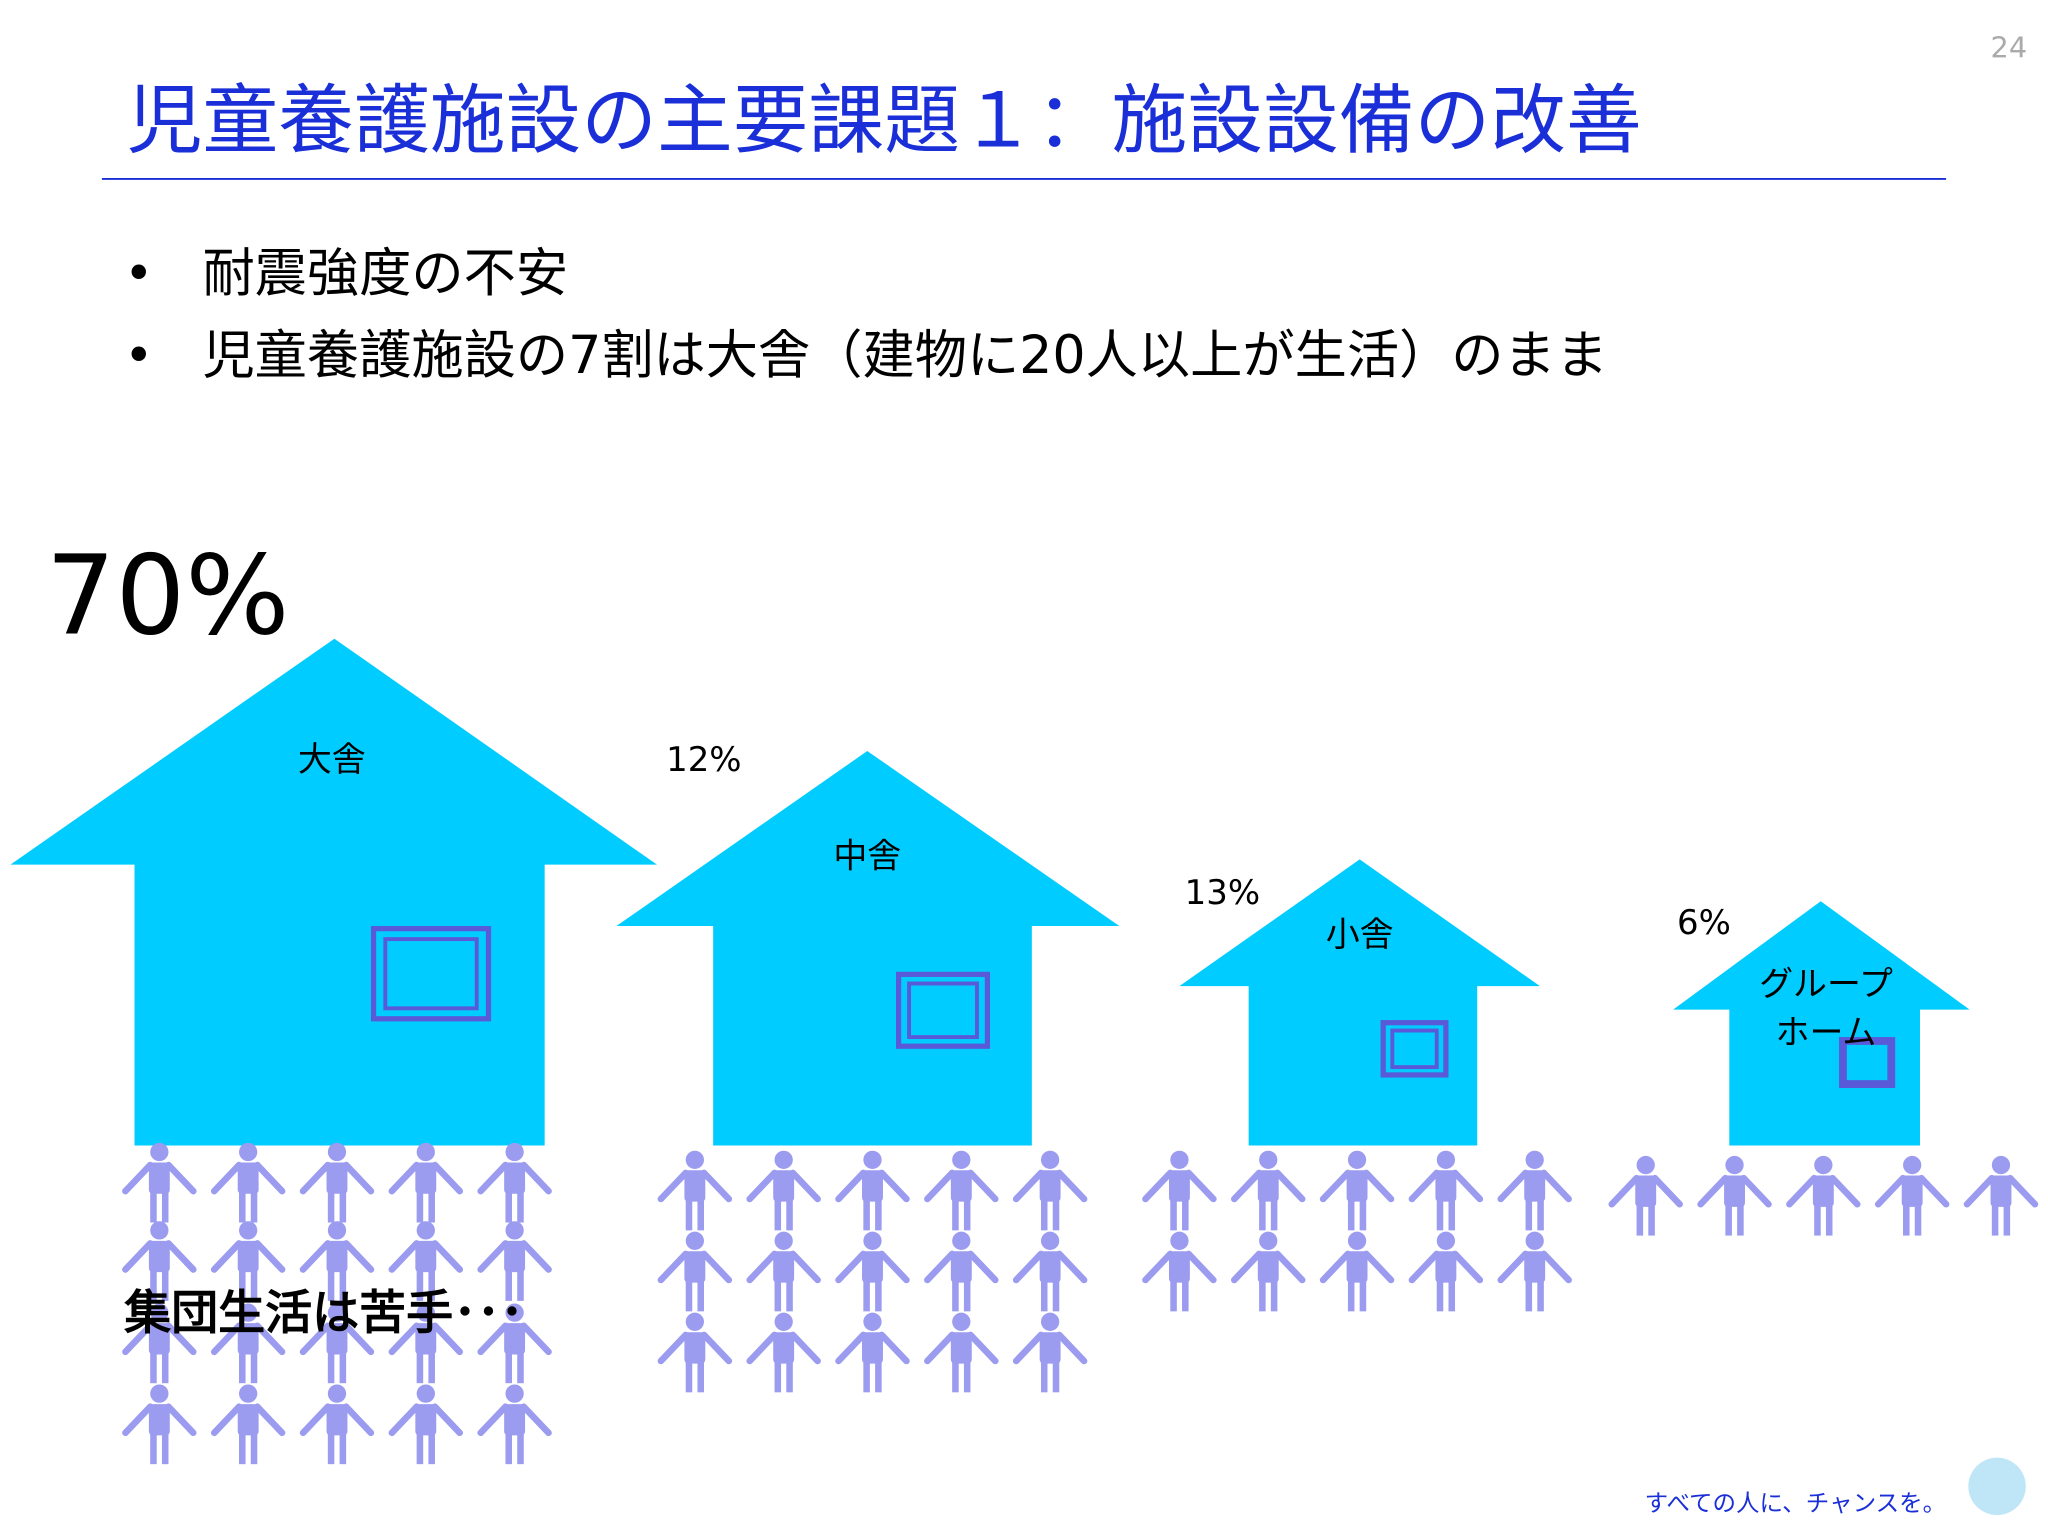 Image resolution: width=2048 pixels, height=1536 pixels. What do you see at coordinates (1997, 1486) in the screenshot?
I see `logo` at bounding box center [1997, 1486].